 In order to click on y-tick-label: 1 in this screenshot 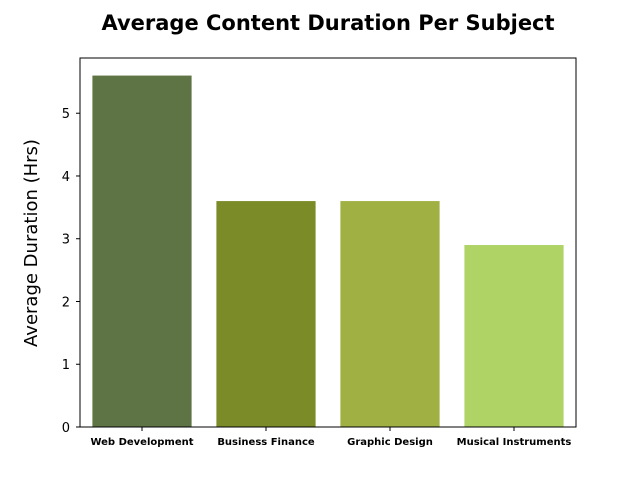, I will do `click(66, 365)`.